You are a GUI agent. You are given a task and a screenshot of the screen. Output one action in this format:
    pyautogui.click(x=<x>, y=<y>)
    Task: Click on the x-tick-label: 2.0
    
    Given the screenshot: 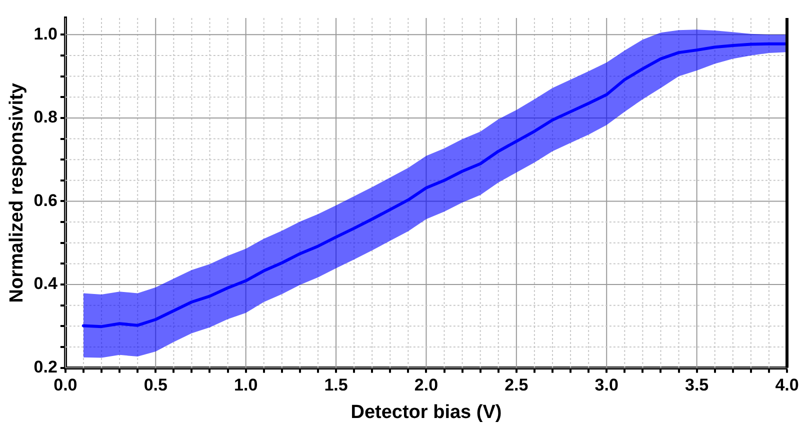 What is the action you would take?
    pyautogui.click(x=426, y=385)
    